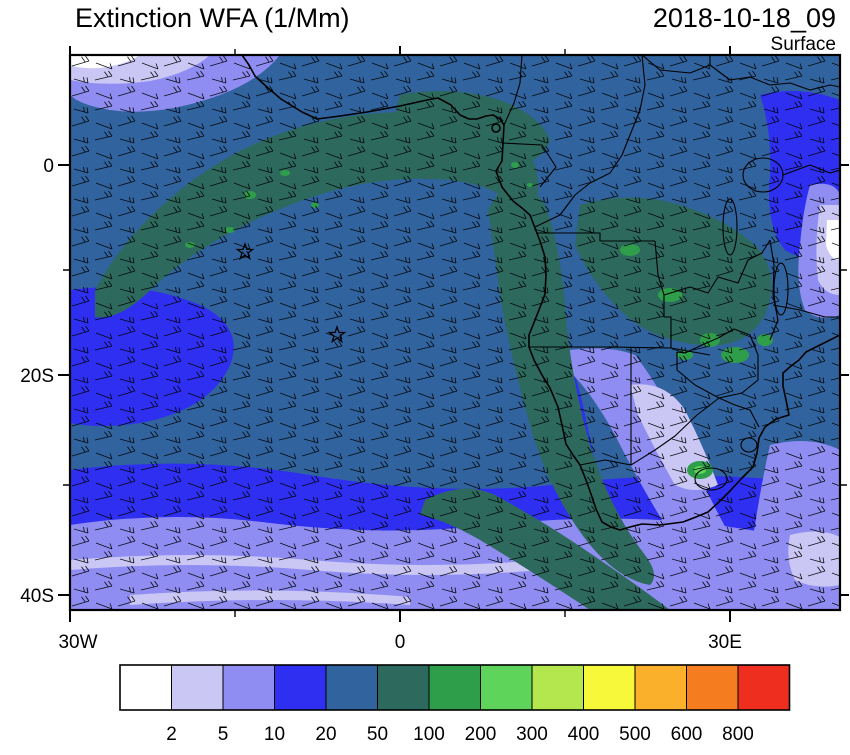 The width and height of the screenshot is (850, 755). I want to click on star-markers, so click(291, 293).